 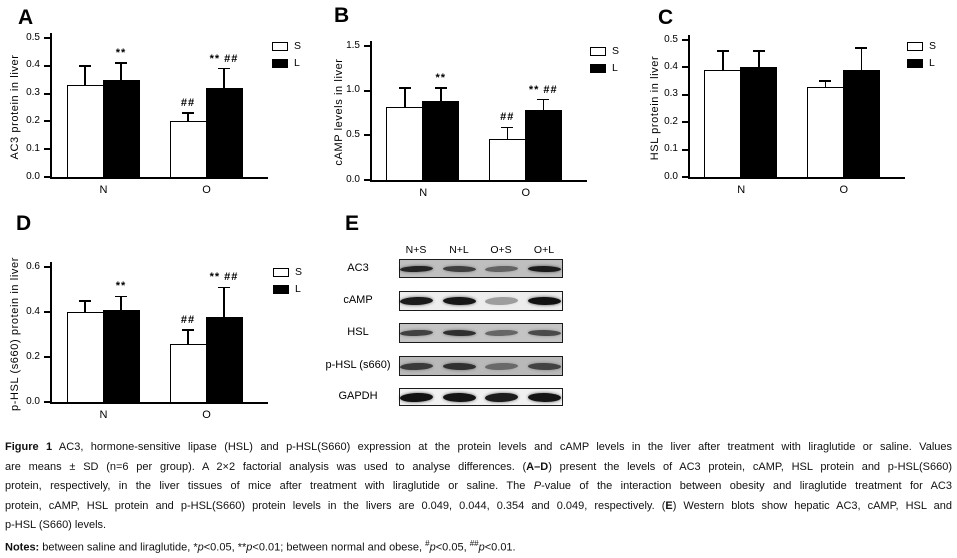 I want to click on caption-text: A–D, so click(x=537, y=466).